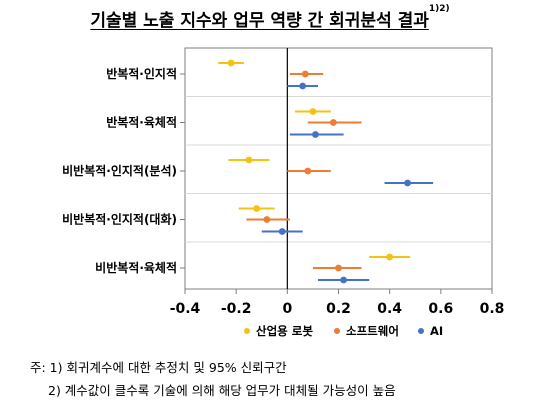  What do you see at coordinates (119, 219) in the screenshot?
I see `category-label: 비반복적·인지적(대화)` at bounding box center [119, 219].